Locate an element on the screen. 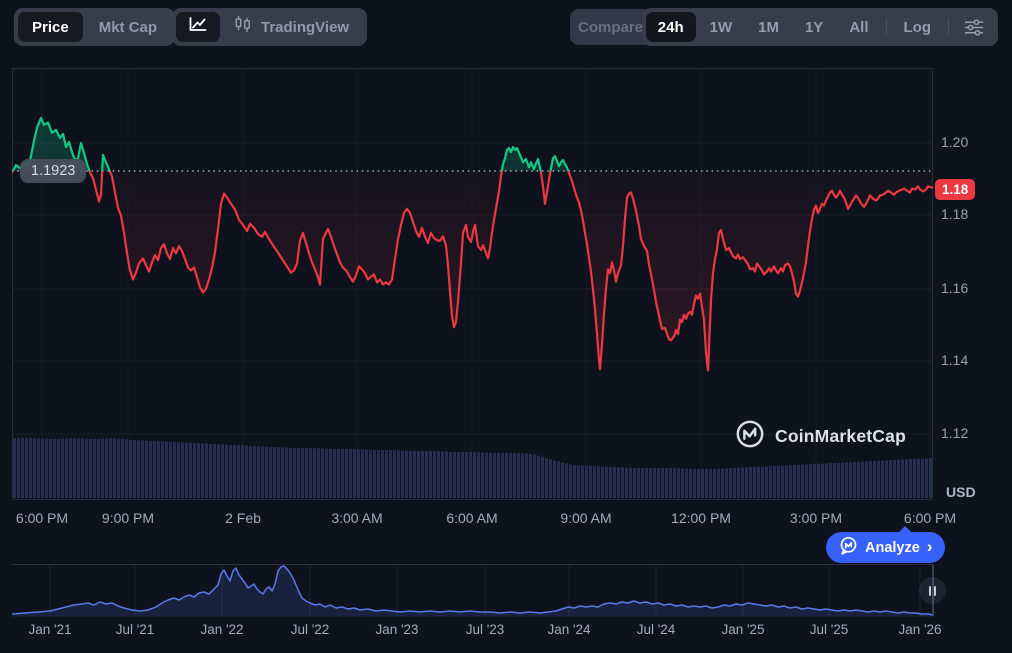  analyze-button: Analyze › is located at coordinates (886, 544).